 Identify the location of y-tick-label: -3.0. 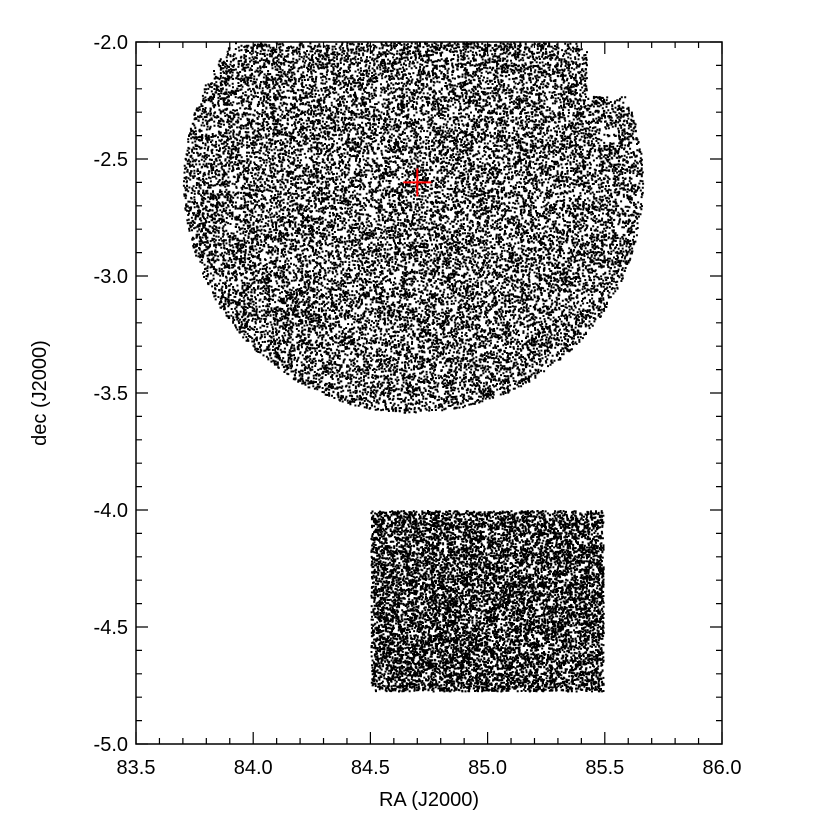
(111, 277).